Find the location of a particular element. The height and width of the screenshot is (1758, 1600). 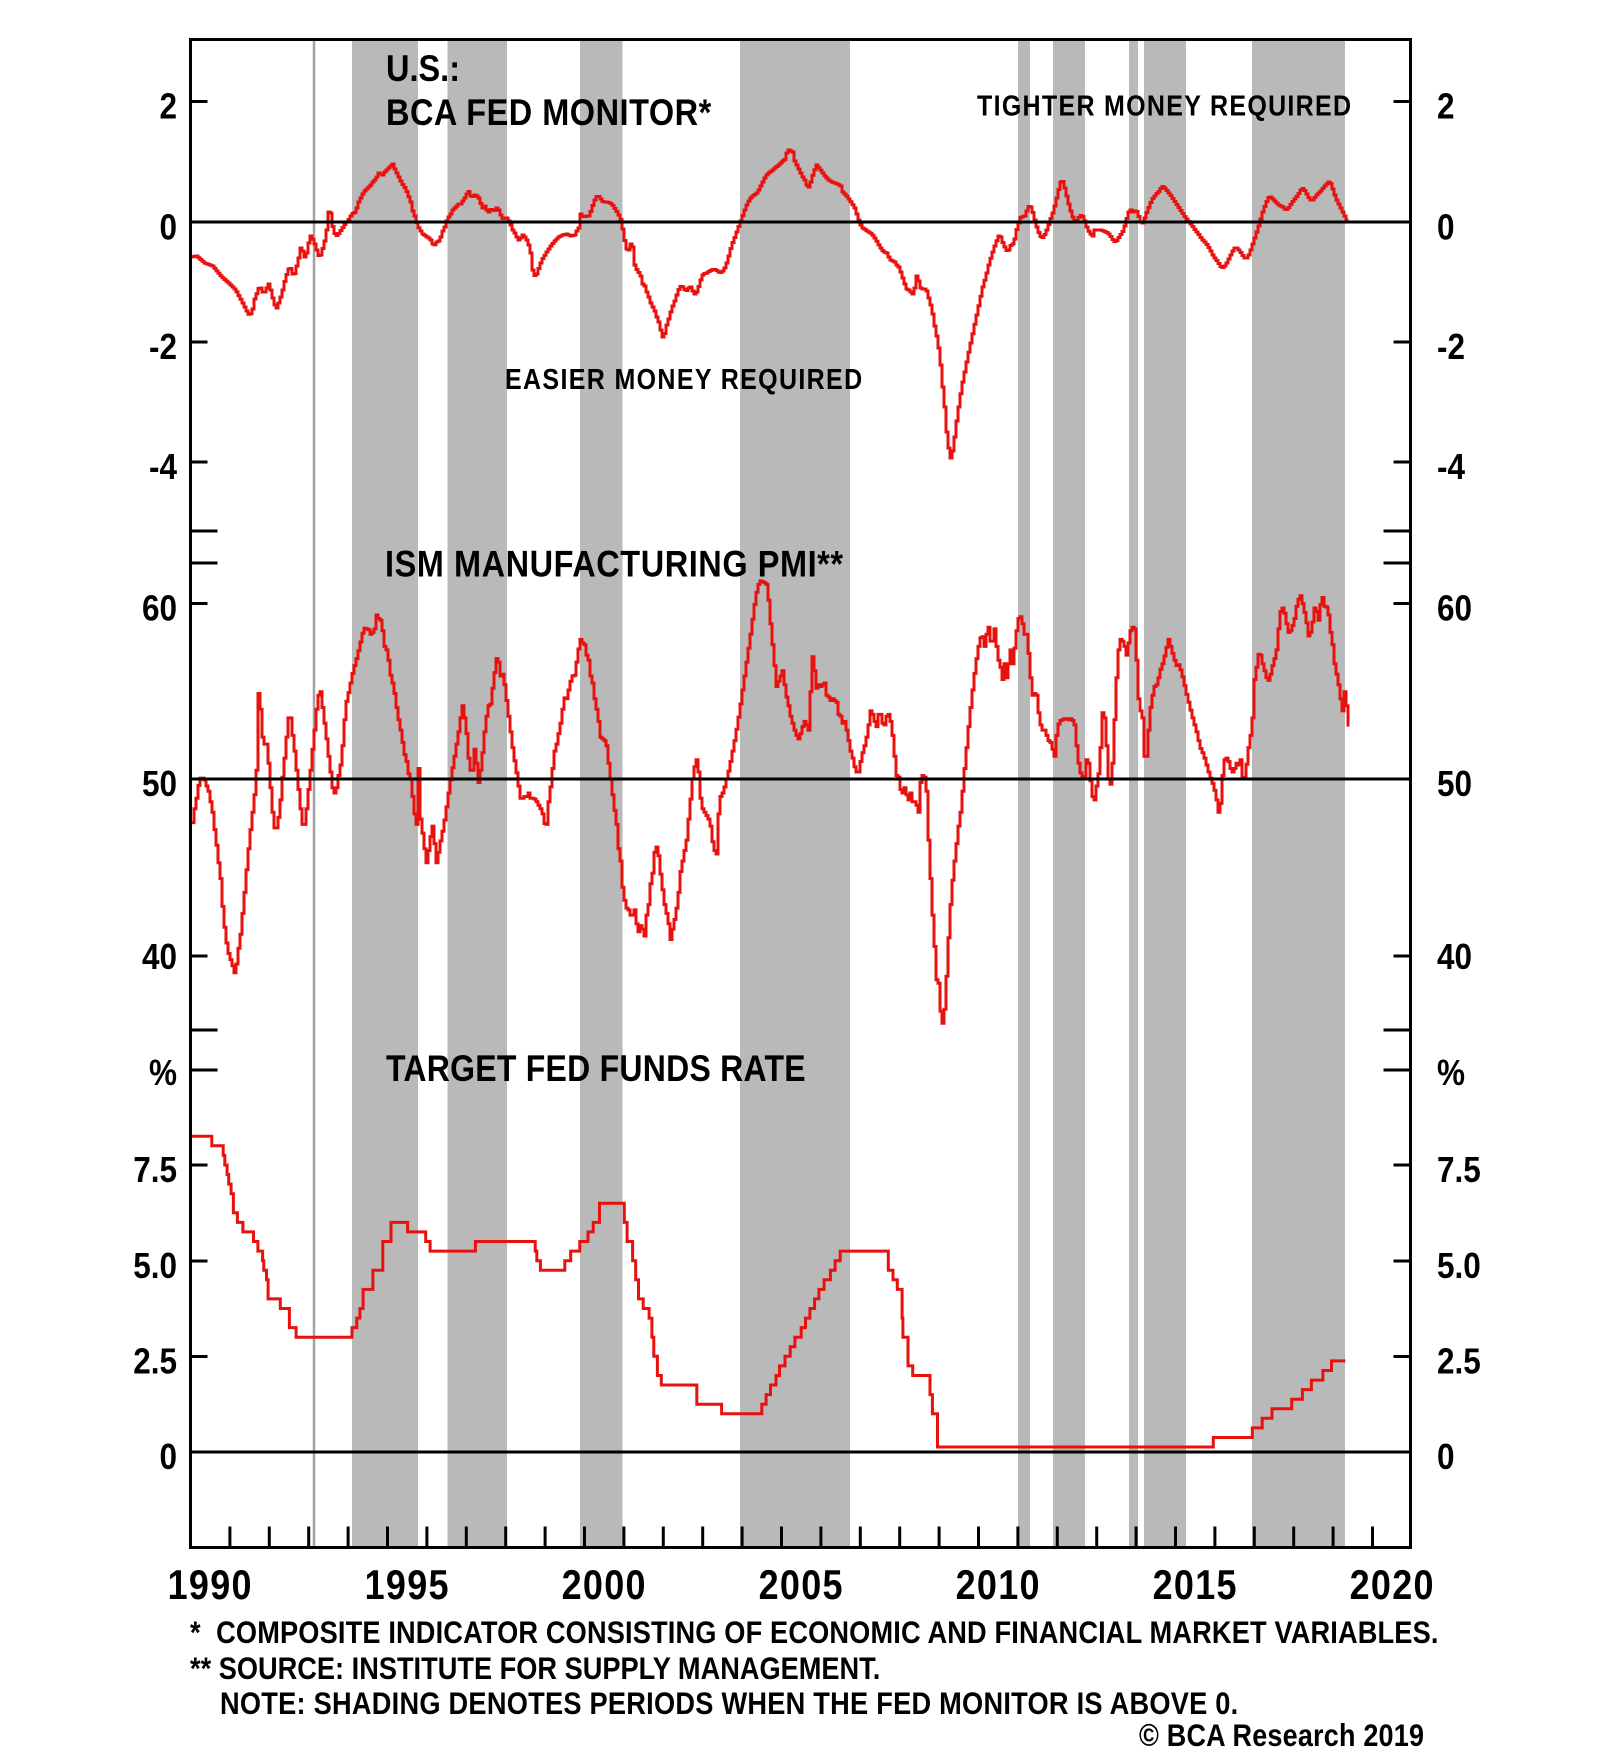

svg-text: © BCA Research 2019 is located at coordinates (1281, 1736).